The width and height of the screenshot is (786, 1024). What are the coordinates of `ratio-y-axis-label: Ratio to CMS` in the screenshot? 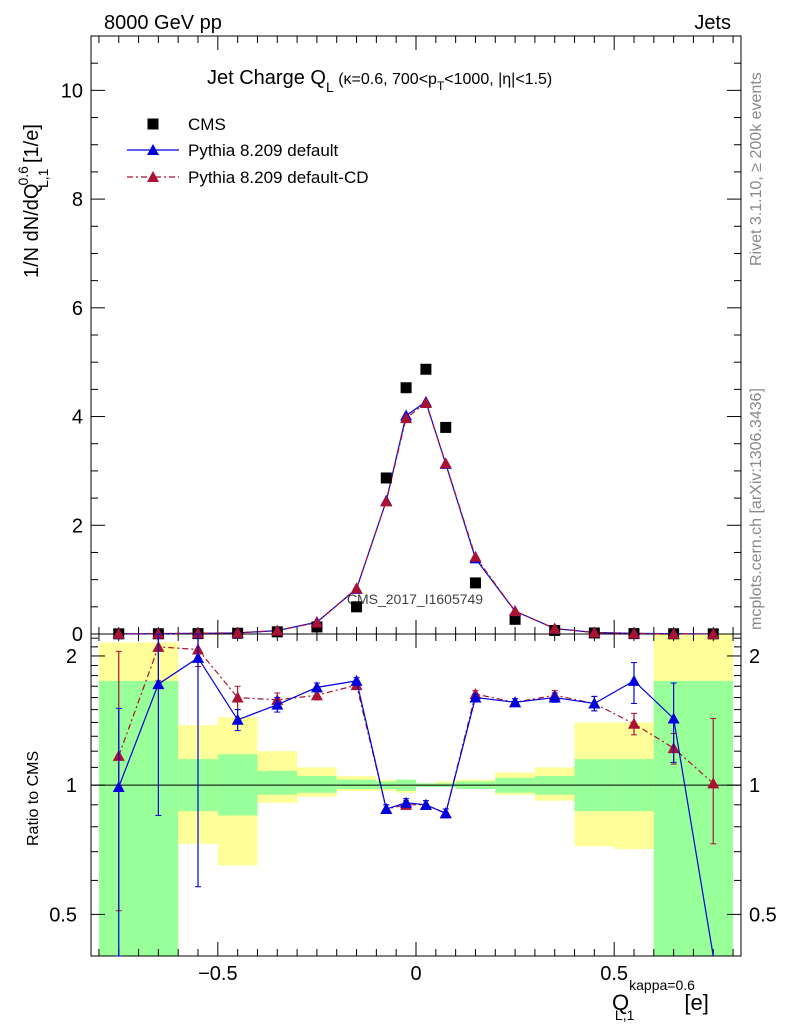 It's located at (33, 798).